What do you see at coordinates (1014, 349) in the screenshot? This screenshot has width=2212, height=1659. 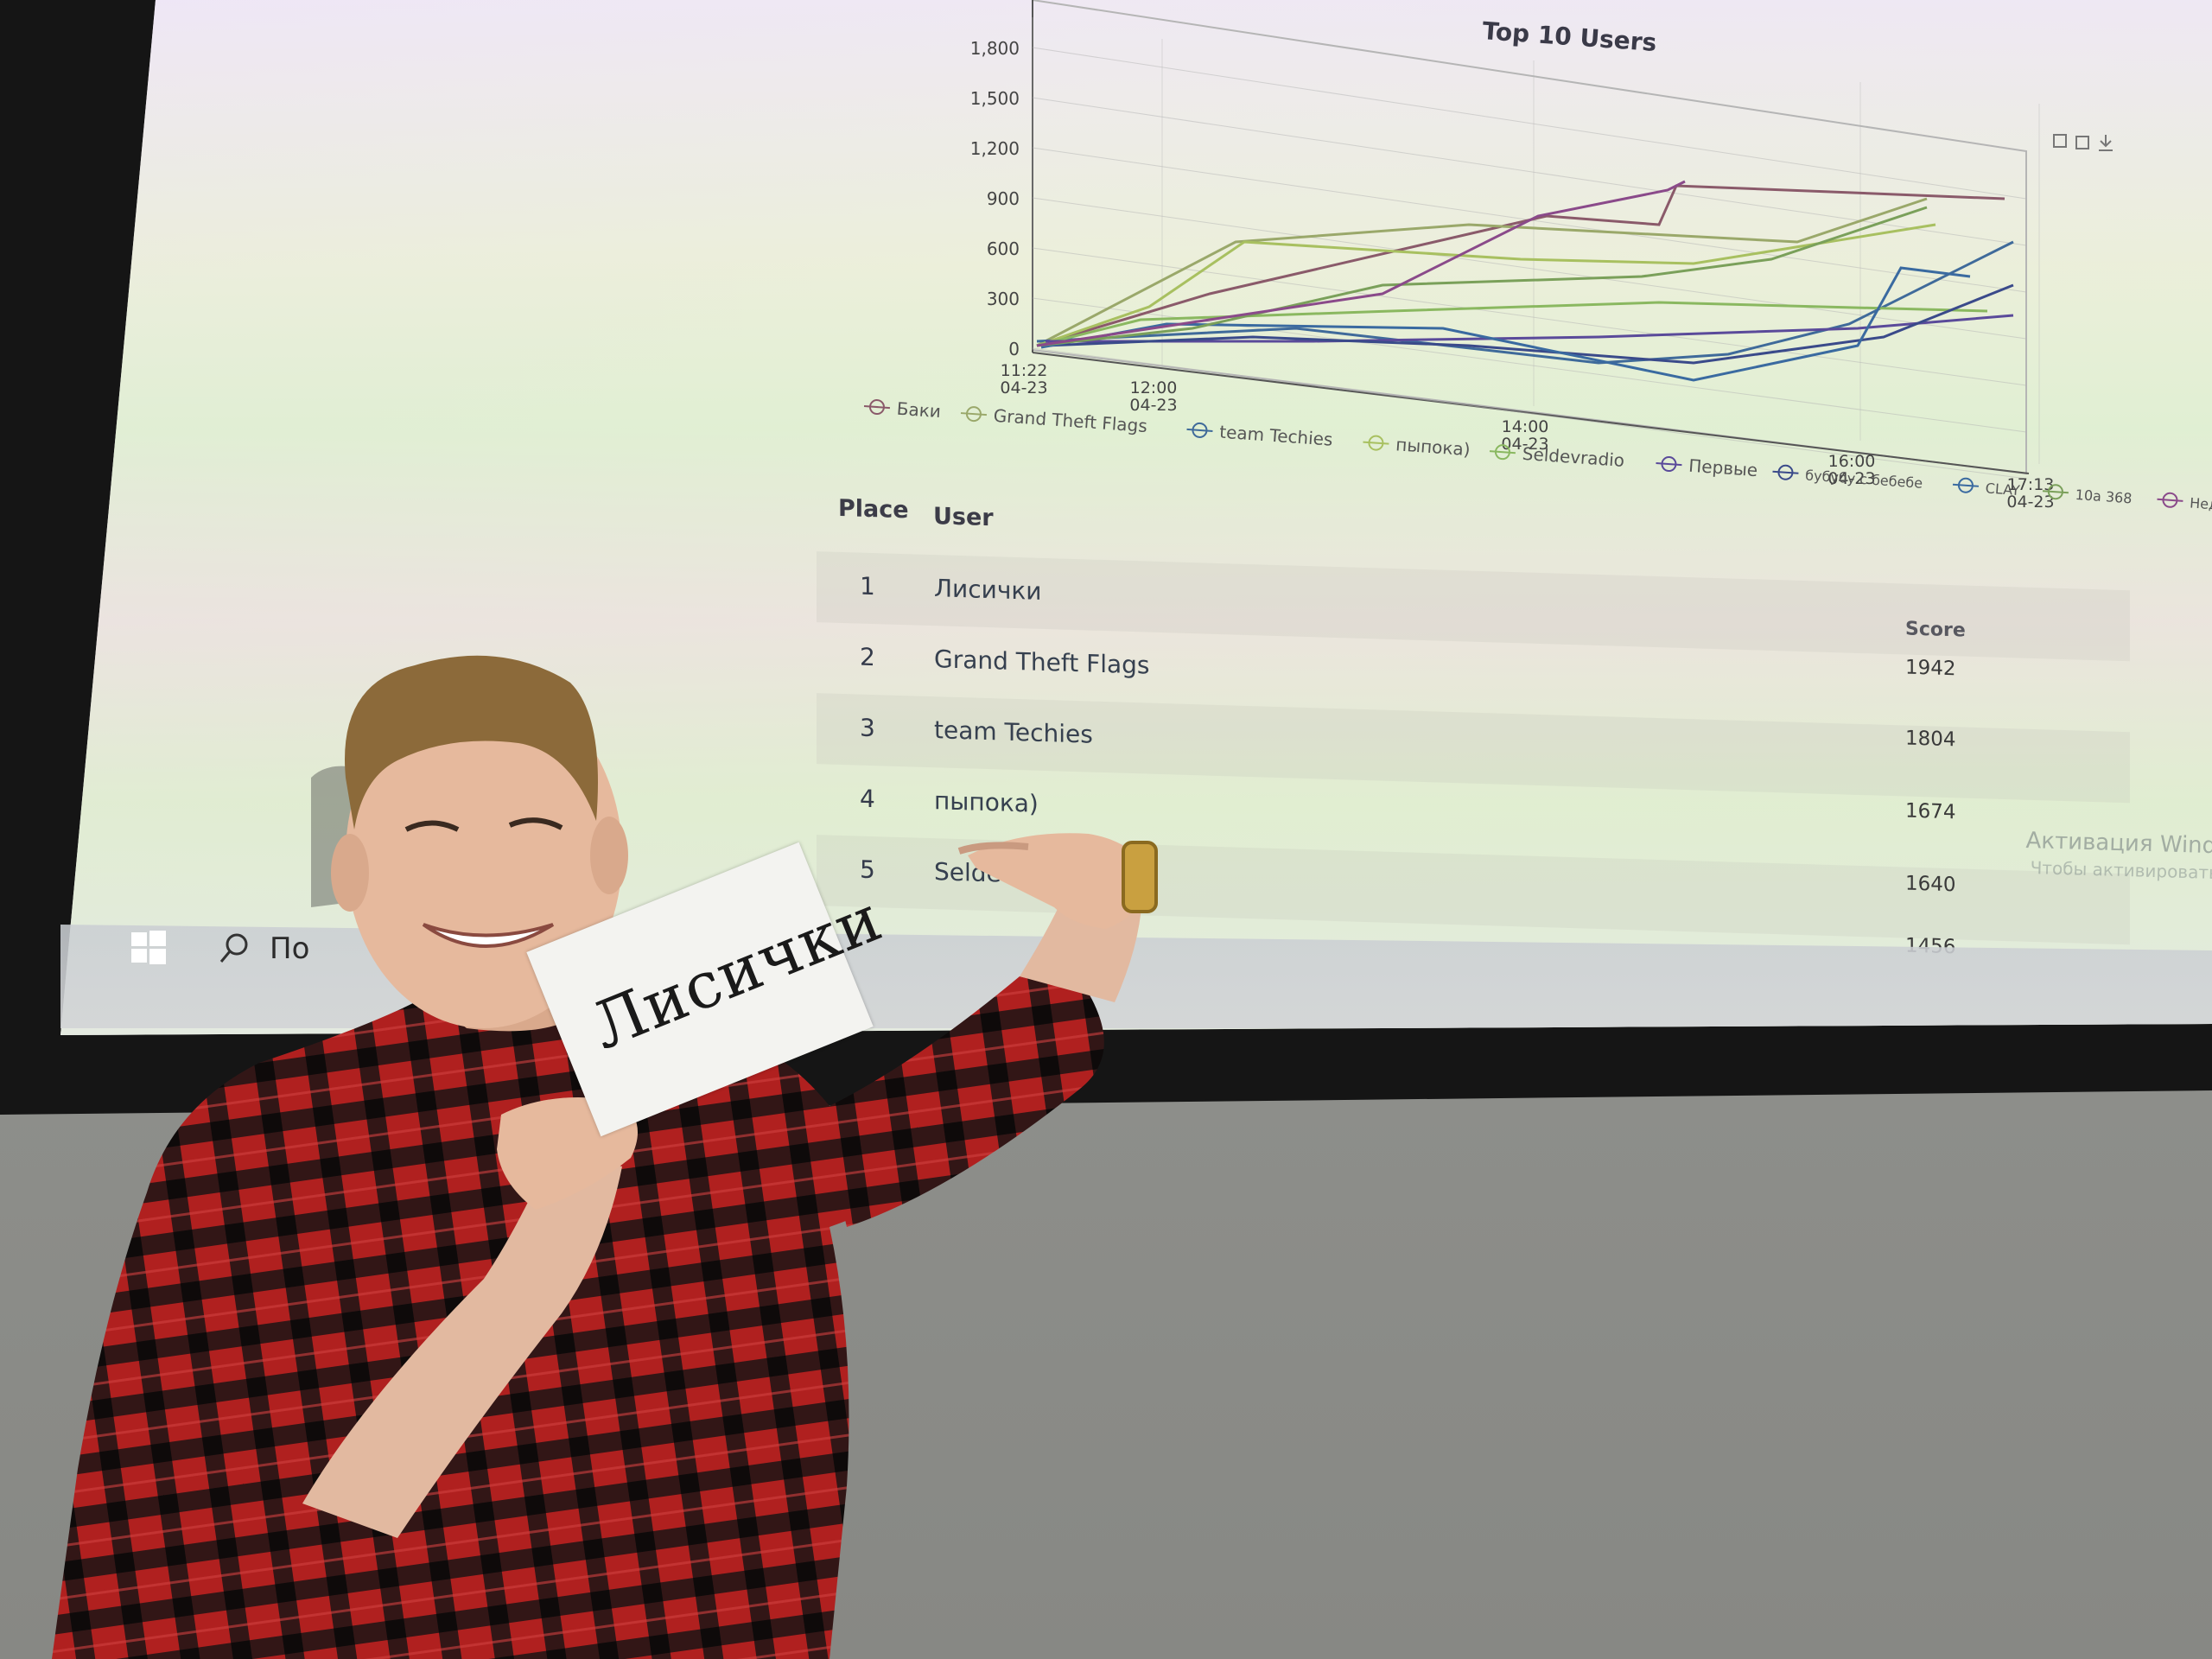 I see `y-tick-label: 0` at bounding box center [1014, 349].